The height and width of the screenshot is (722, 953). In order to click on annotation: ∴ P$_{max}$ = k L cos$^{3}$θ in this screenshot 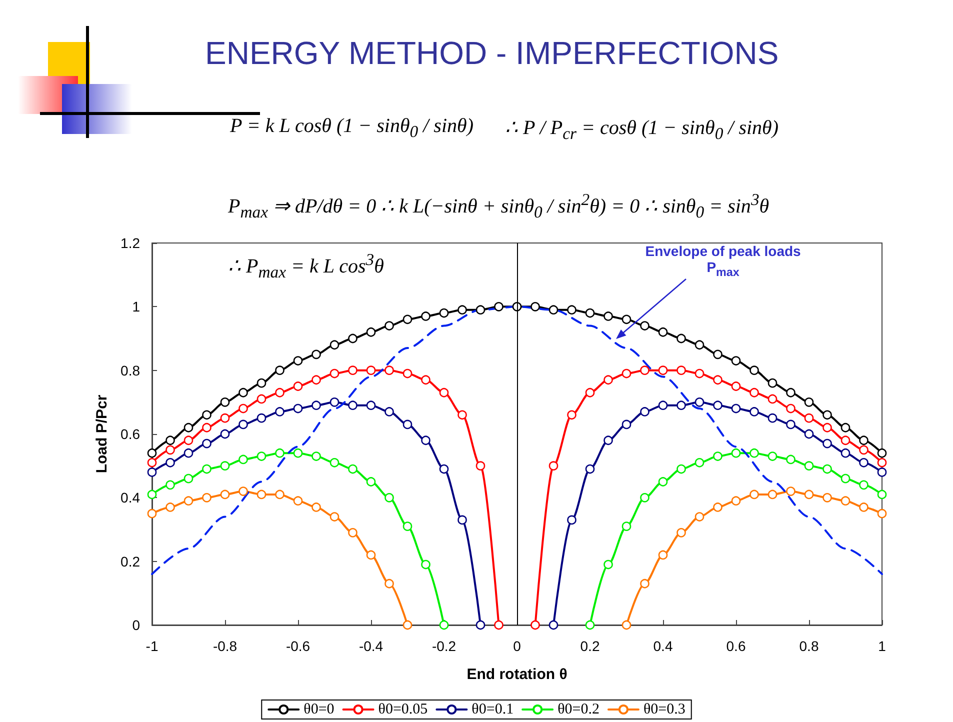, I will do `click(306, 266)`.